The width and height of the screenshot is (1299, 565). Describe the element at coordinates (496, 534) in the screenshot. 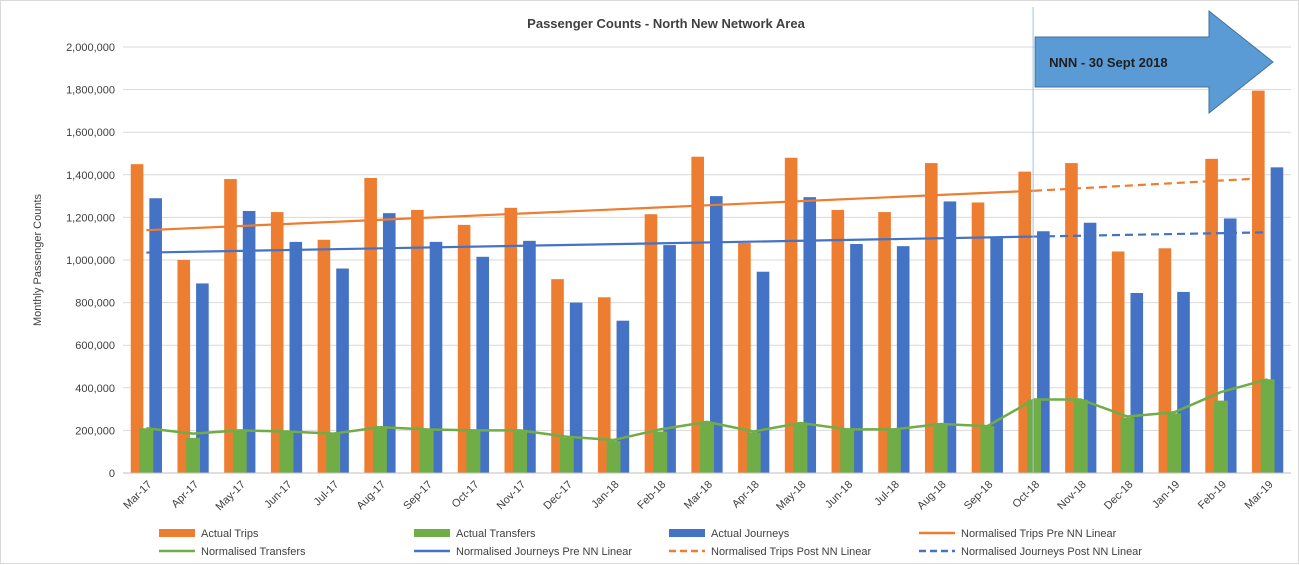

I see `legend-label: Actual Transfers` at that location.